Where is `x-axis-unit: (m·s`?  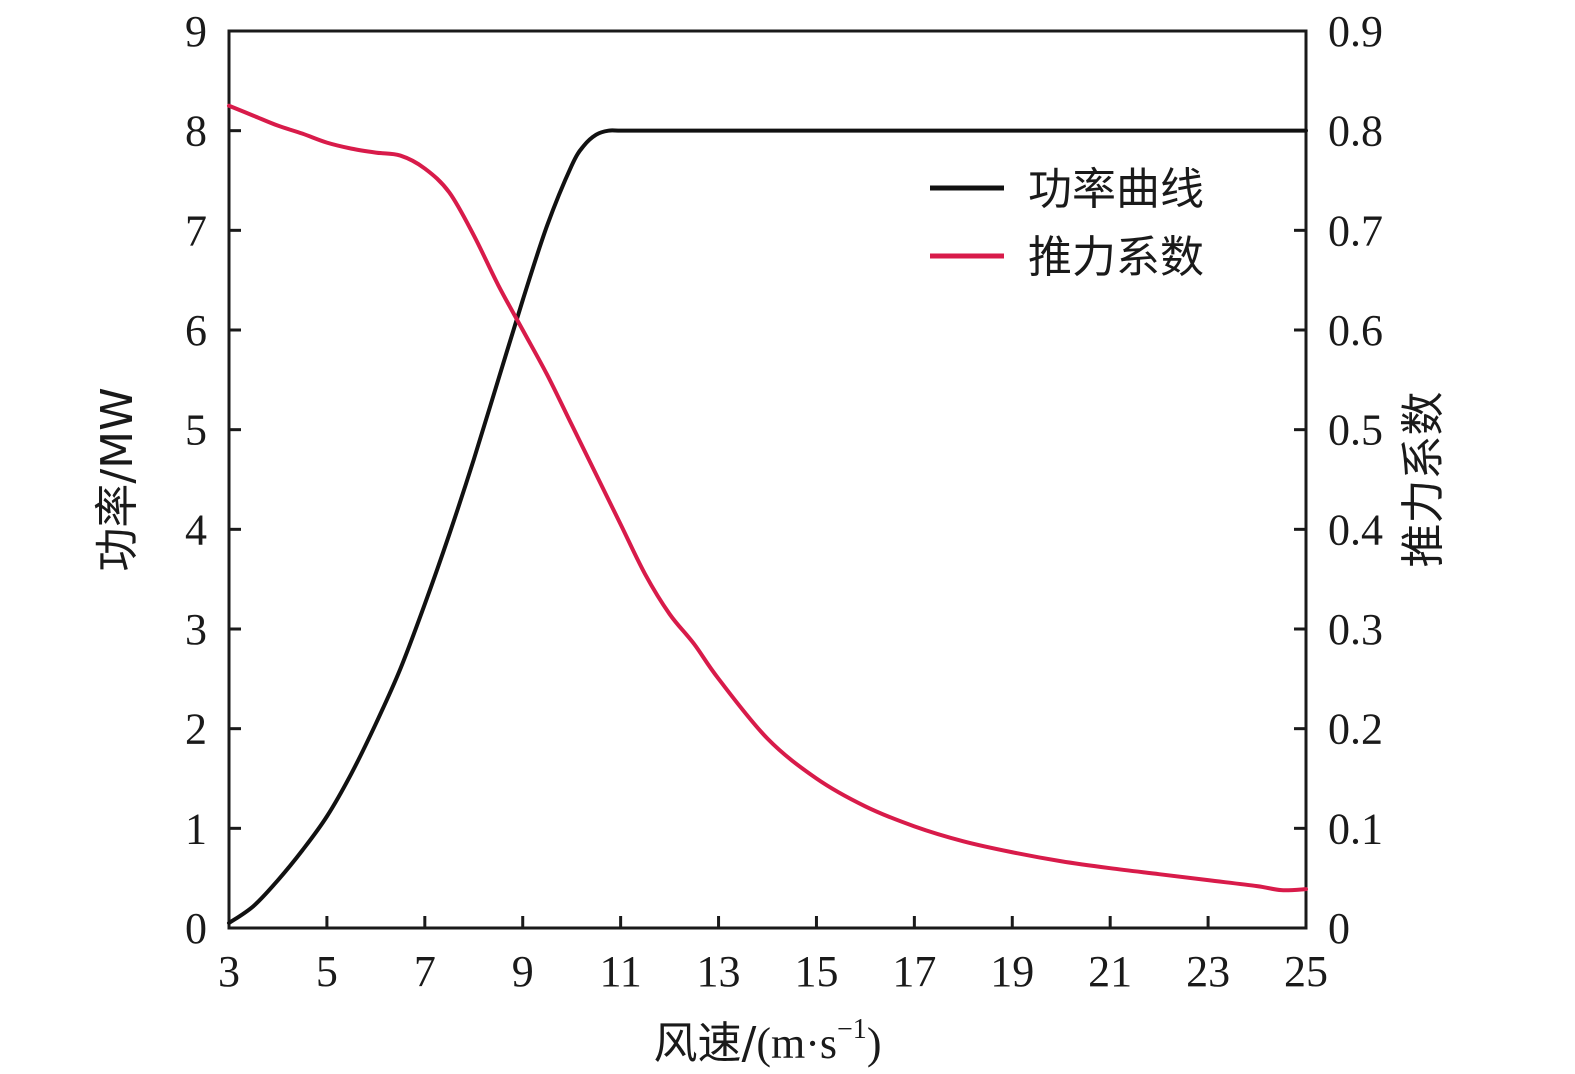 x-axis-unit: (m·s is located at coordinates (796, 1043).